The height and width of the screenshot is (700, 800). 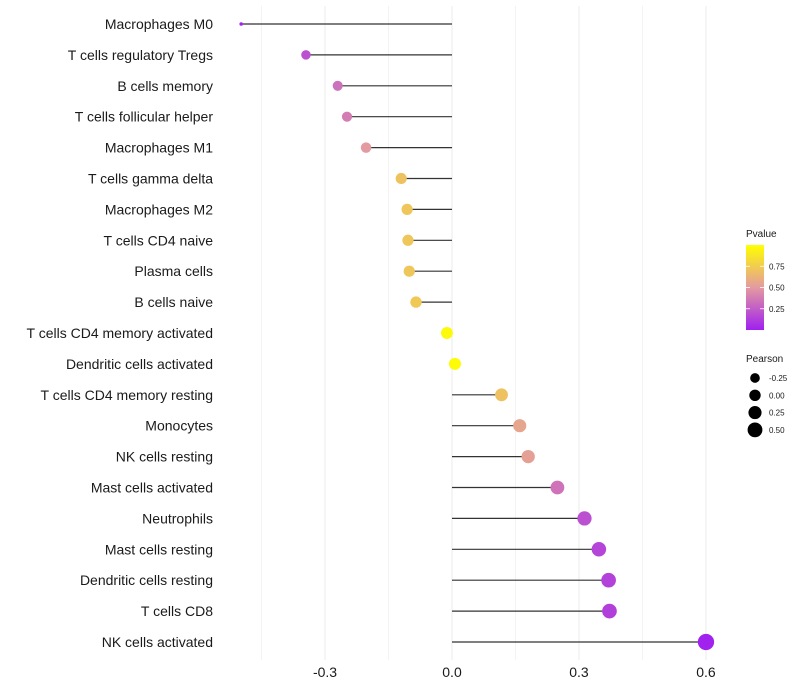 What do you see at coordinates (152, 488) in the screenshot?
I see `y-axis-label: Mast cells activated` at bounding box center [152, 488].